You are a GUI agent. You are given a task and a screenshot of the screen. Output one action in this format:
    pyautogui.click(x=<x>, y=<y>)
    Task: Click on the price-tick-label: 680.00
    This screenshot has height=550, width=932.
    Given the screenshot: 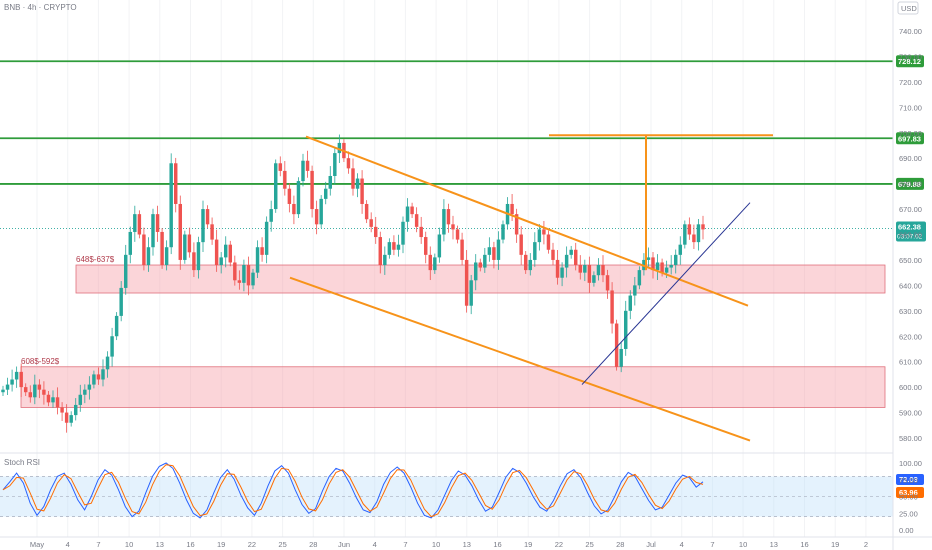 What is the action you would take?
    pyautogui.click(x=910, y=184)
    